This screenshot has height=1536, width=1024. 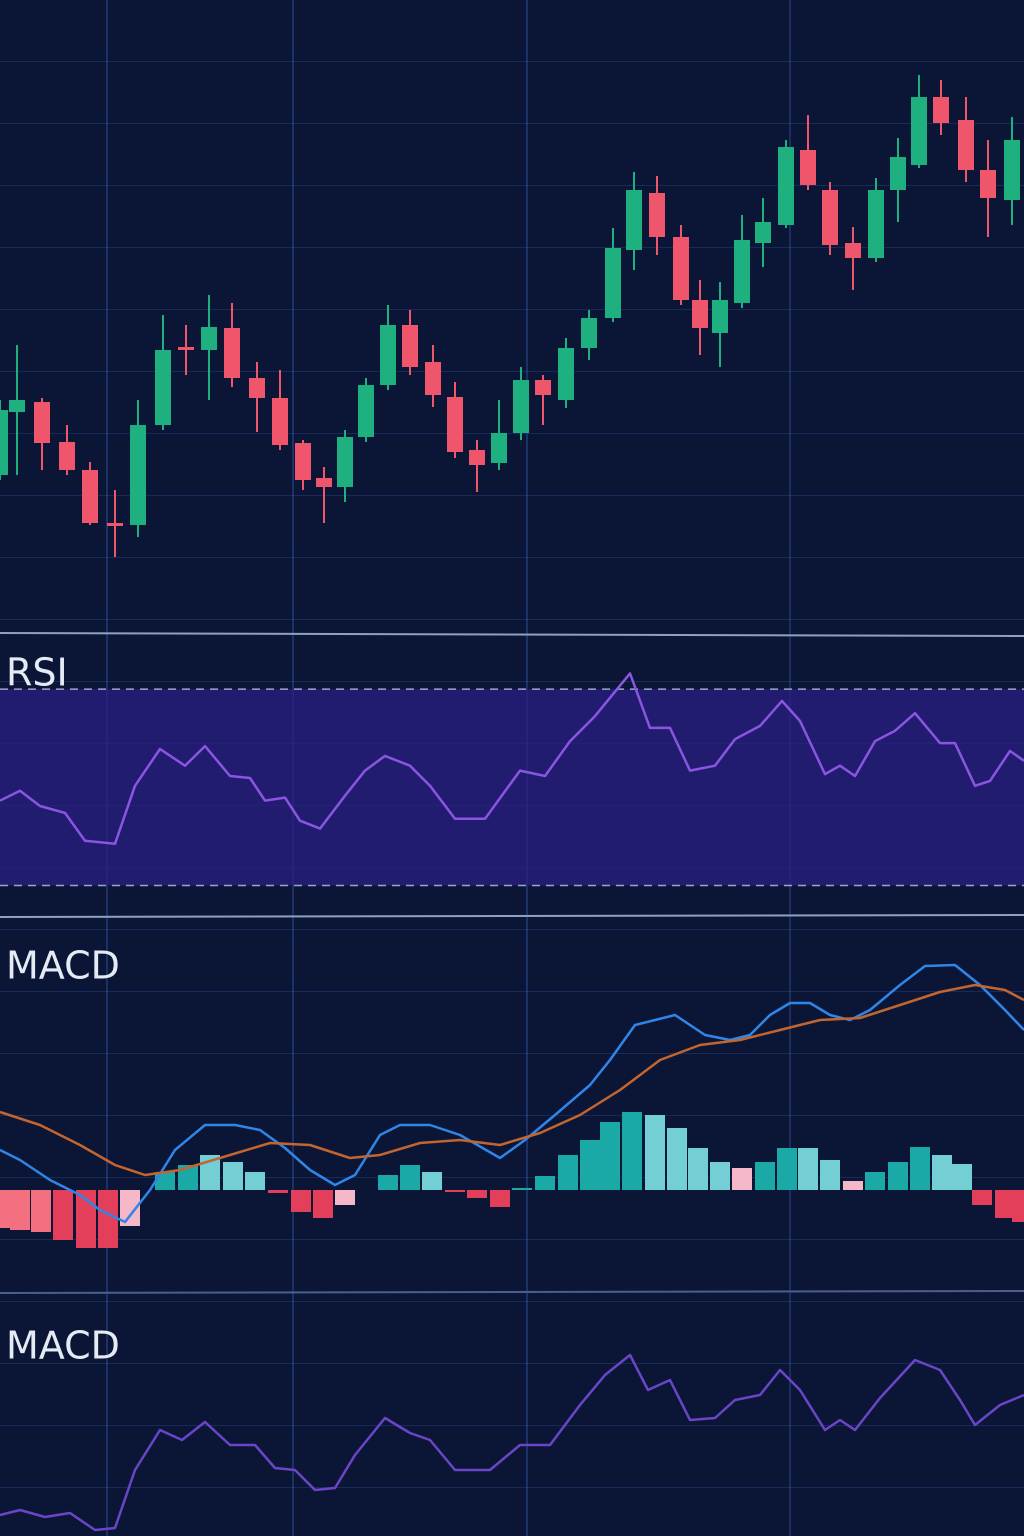 What do you see at coordinates (512, 759) in the screenshot?
I see `indicator-line` at bounding box center [512, 759].